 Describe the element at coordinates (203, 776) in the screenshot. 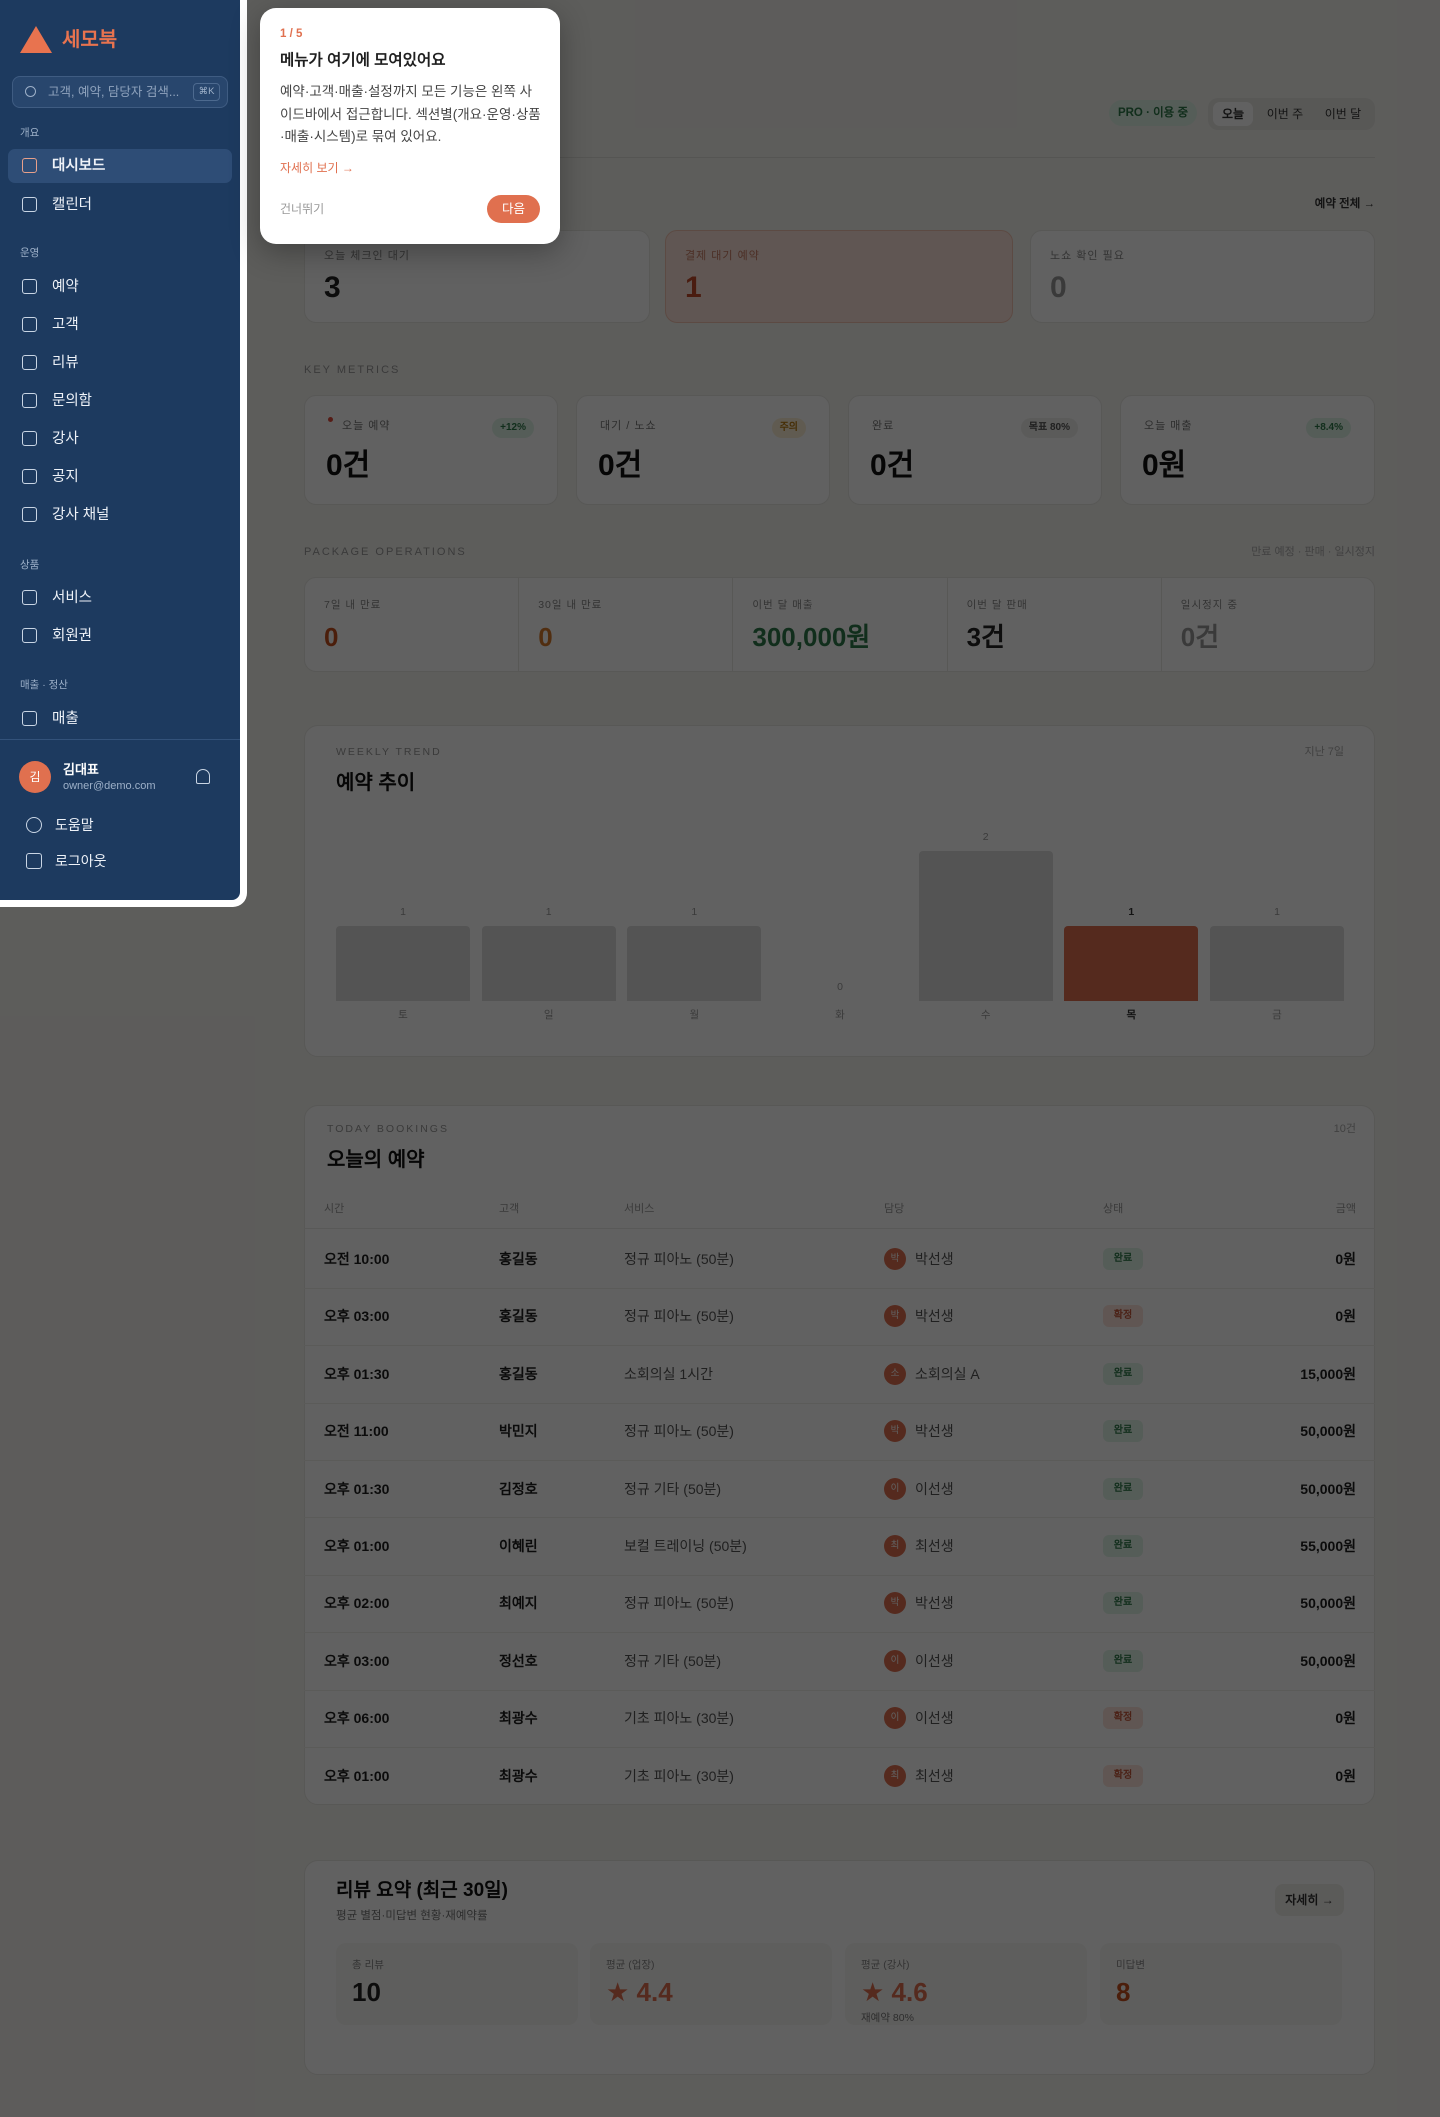

I see `notification-bell` at that location.